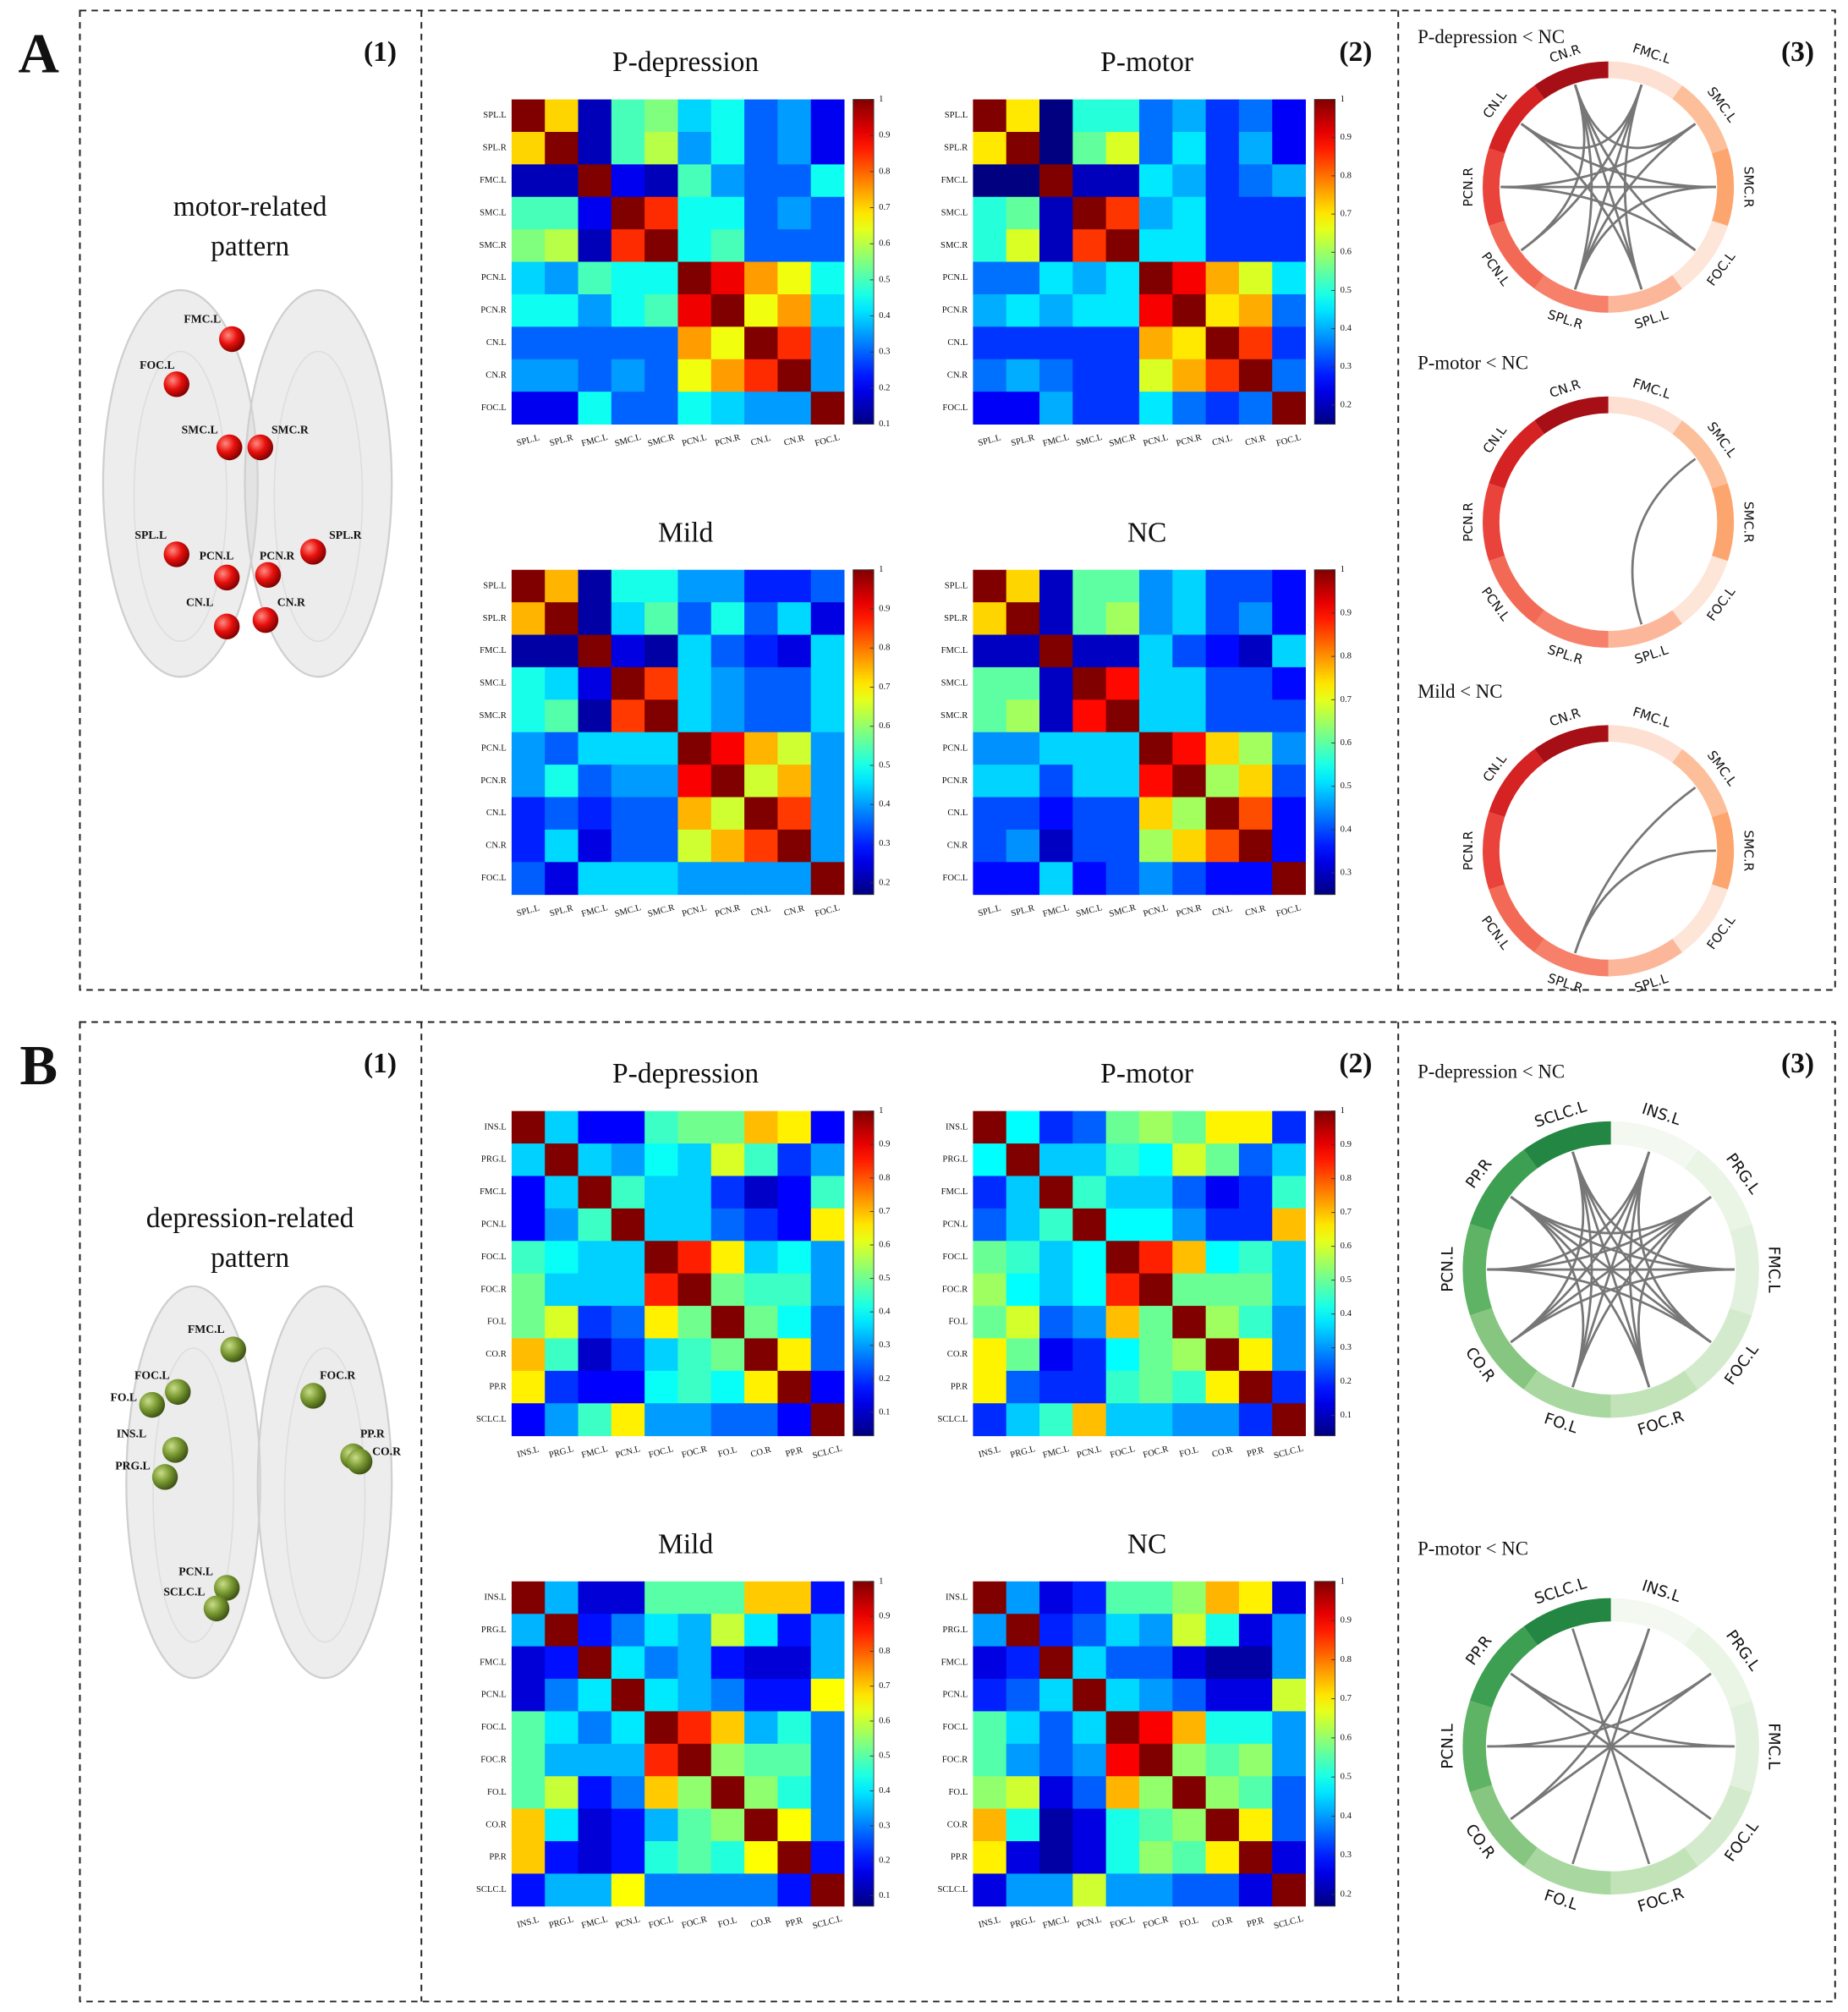 Image resolution: width=1848 pixels, height=2012 pixels. I want to click on row-label: FMC.L, so click(493, 180).